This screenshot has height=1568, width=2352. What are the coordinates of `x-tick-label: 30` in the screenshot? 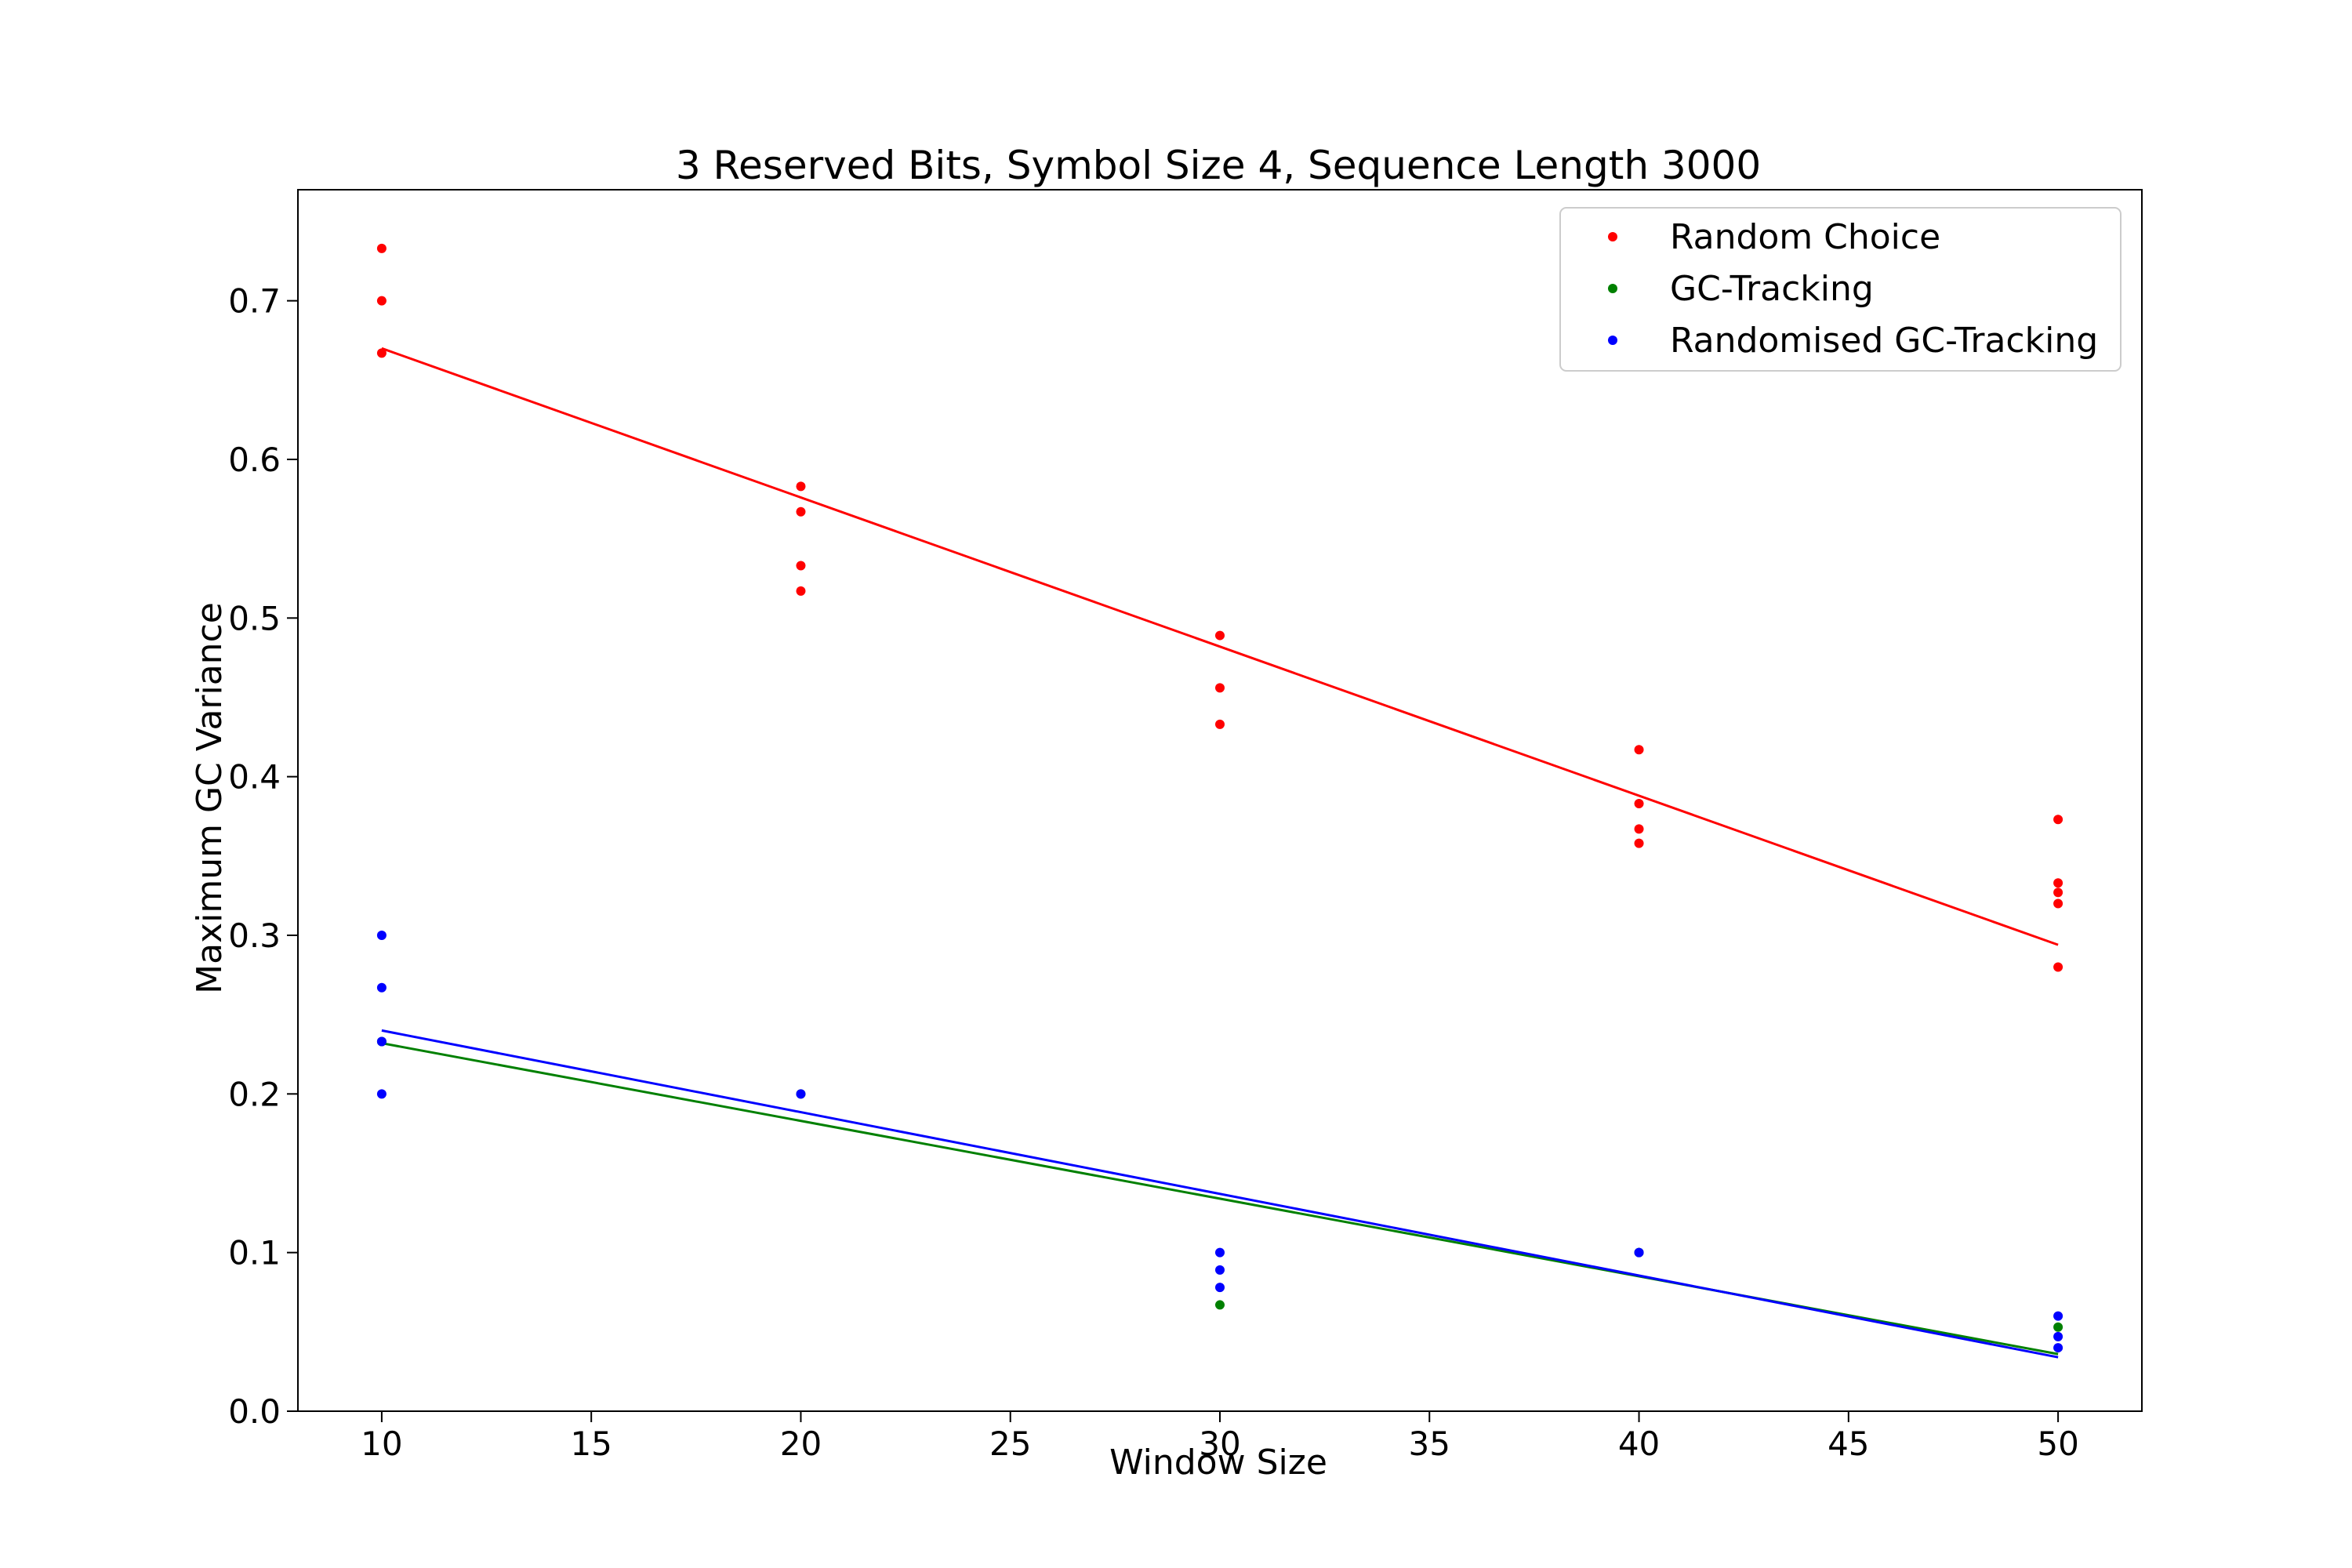 It's located at (1219, 1444).